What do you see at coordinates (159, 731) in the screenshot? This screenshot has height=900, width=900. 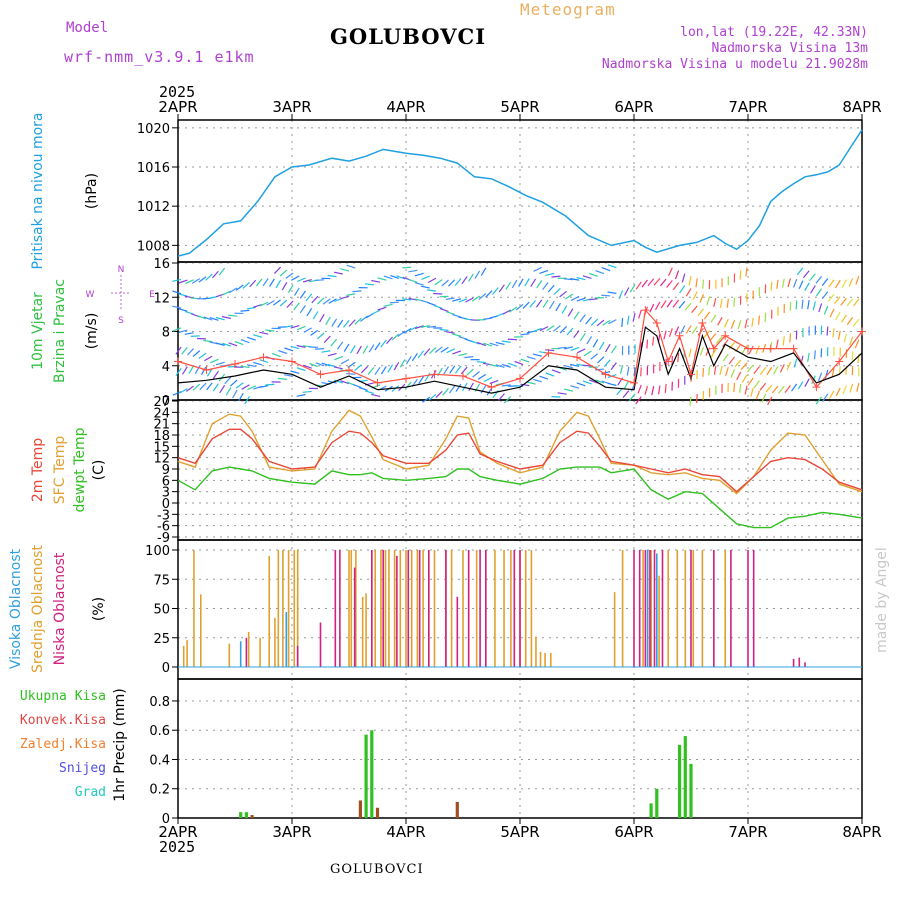 I see `y-tick-label: 0.6` at bounding box center [159, 731].